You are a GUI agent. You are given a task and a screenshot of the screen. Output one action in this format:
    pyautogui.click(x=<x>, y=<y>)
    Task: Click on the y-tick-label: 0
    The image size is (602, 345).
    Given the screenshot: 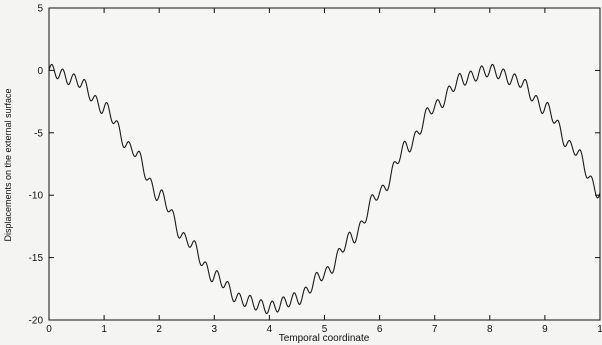 What is the action you would take?
    pyautogui.click(x=40, y=71)
    